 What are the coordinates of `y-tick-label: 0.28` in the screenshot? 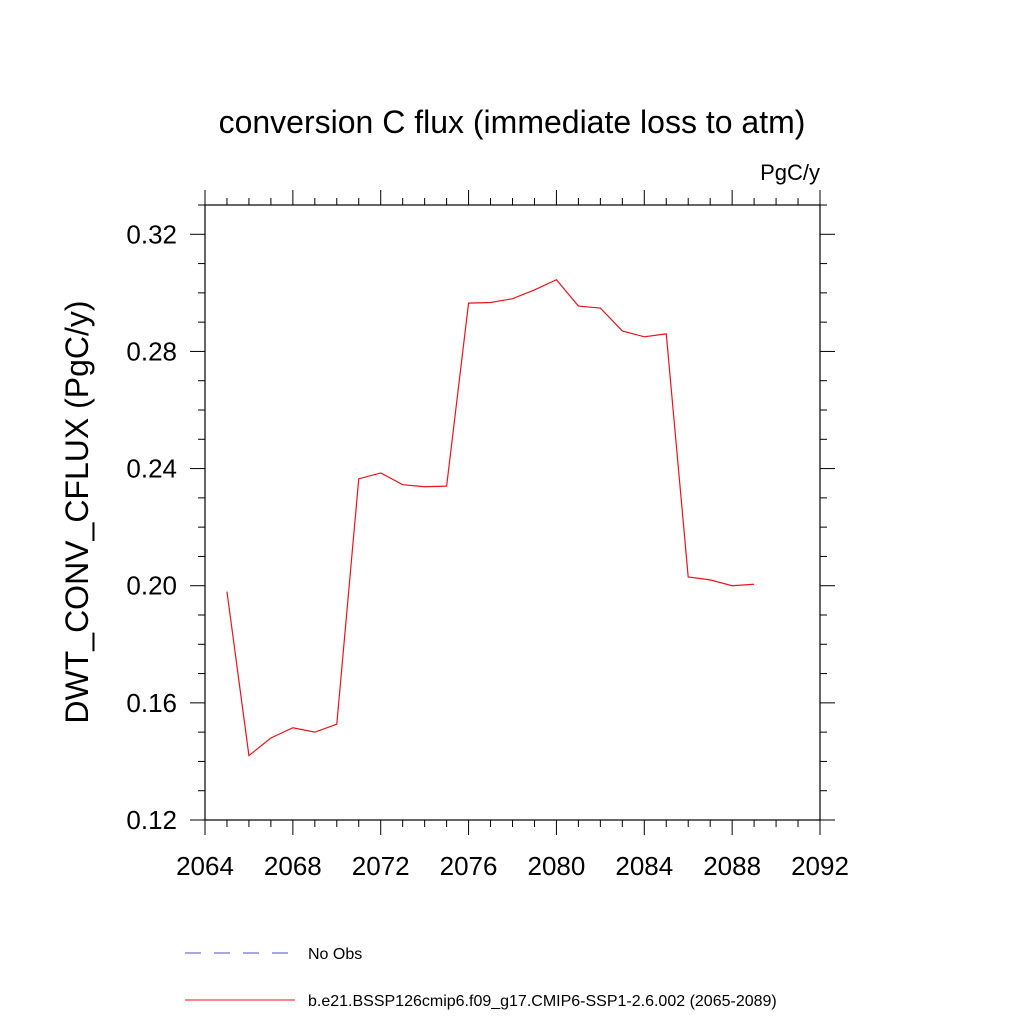 It's located at (151, 351).